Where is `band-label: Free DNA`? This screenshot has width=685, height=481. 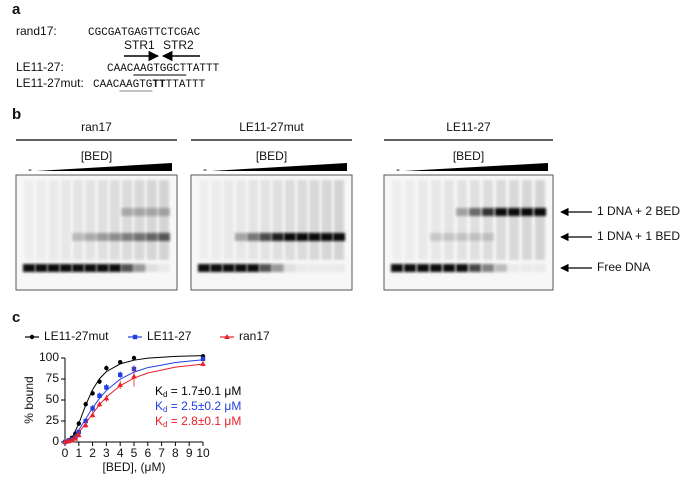 band-label: Free DNA is located at coordinates (623, 267).